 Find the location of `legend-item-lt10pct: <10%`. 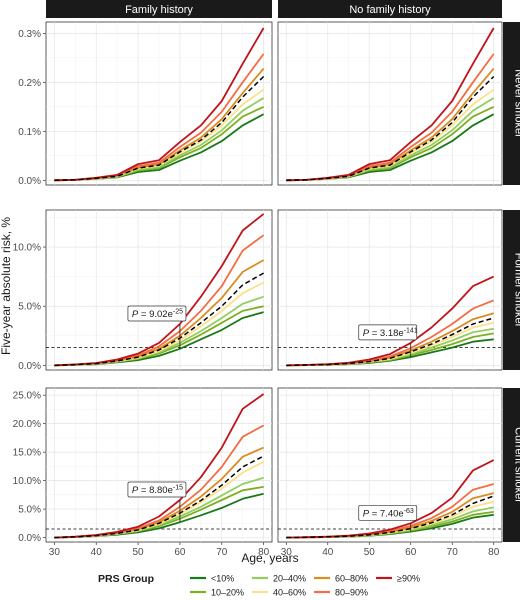

legend-item-lt10pct: <10% is located at coordinates (212, 579).